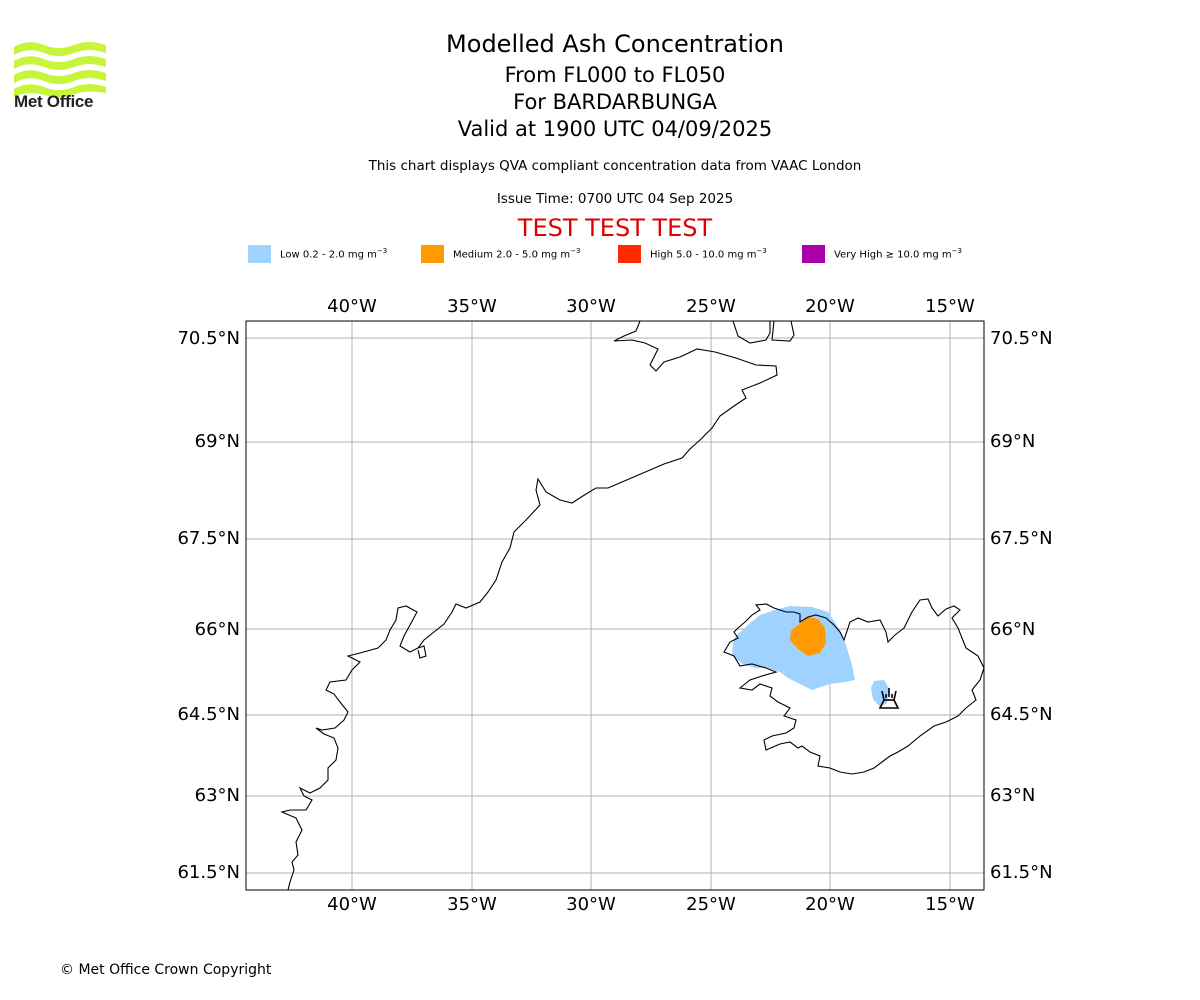  Describe the element at coordinates (517, 254) in the screenshot. I see `legend-label-medium: Medium 2.0 - 5.0 mg m−3` at that location.